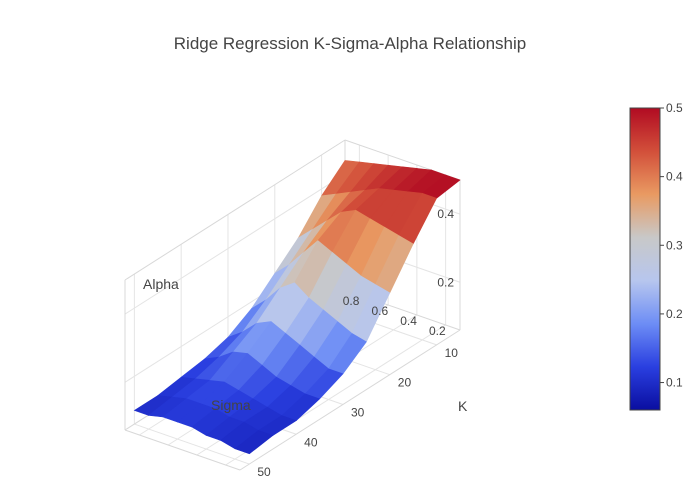 This screenshot has height=500, width=700. I want to click on z-tick-label: 0.2, so click(445, 282).